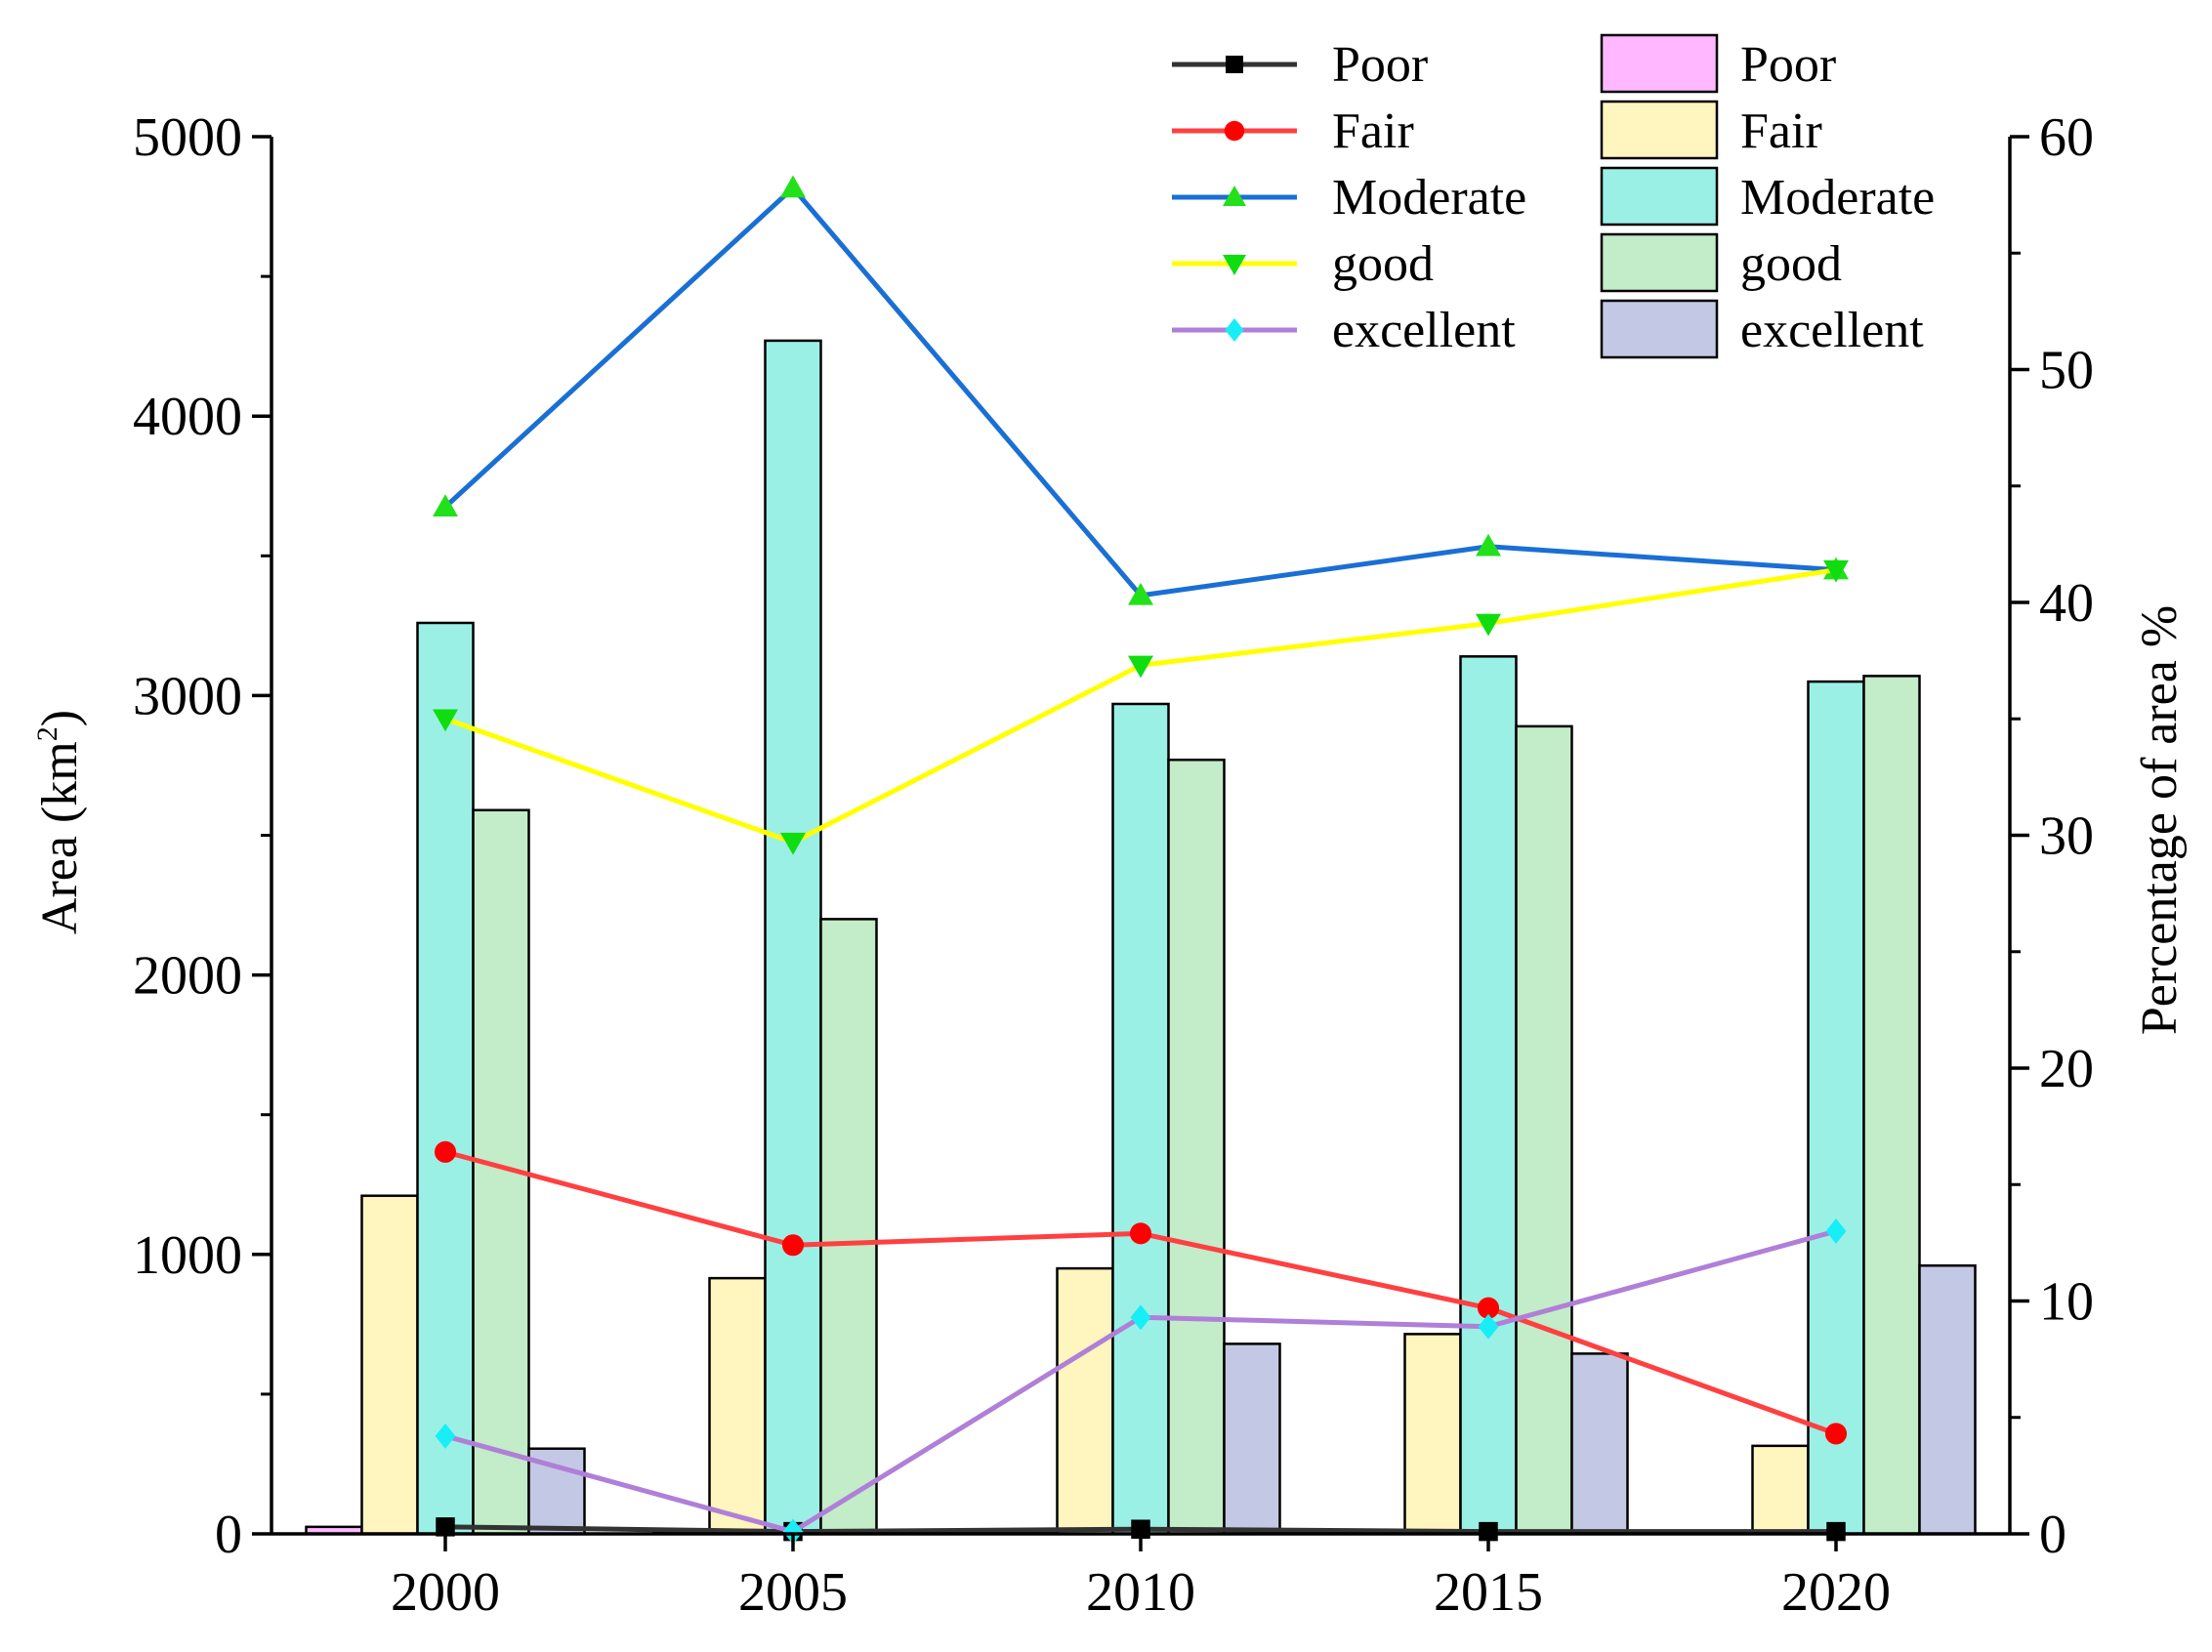 The height and width of the screenshot is (1652, 2212). Describe the element at coordinates (1599, 1444) in the screenshot. I see `bar-excellent-2015` at that location.